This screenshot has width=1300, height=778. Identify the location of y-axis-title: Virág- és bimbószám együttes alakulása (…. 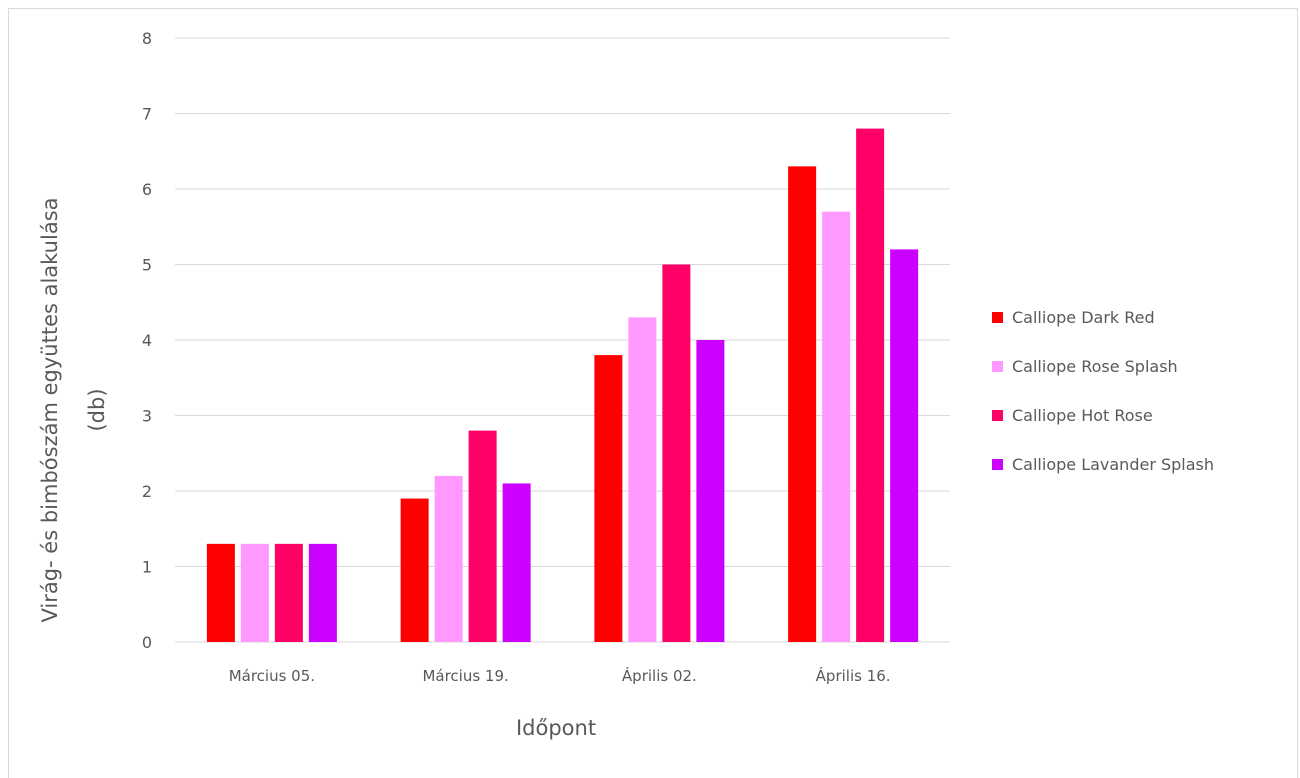
(73, 409).